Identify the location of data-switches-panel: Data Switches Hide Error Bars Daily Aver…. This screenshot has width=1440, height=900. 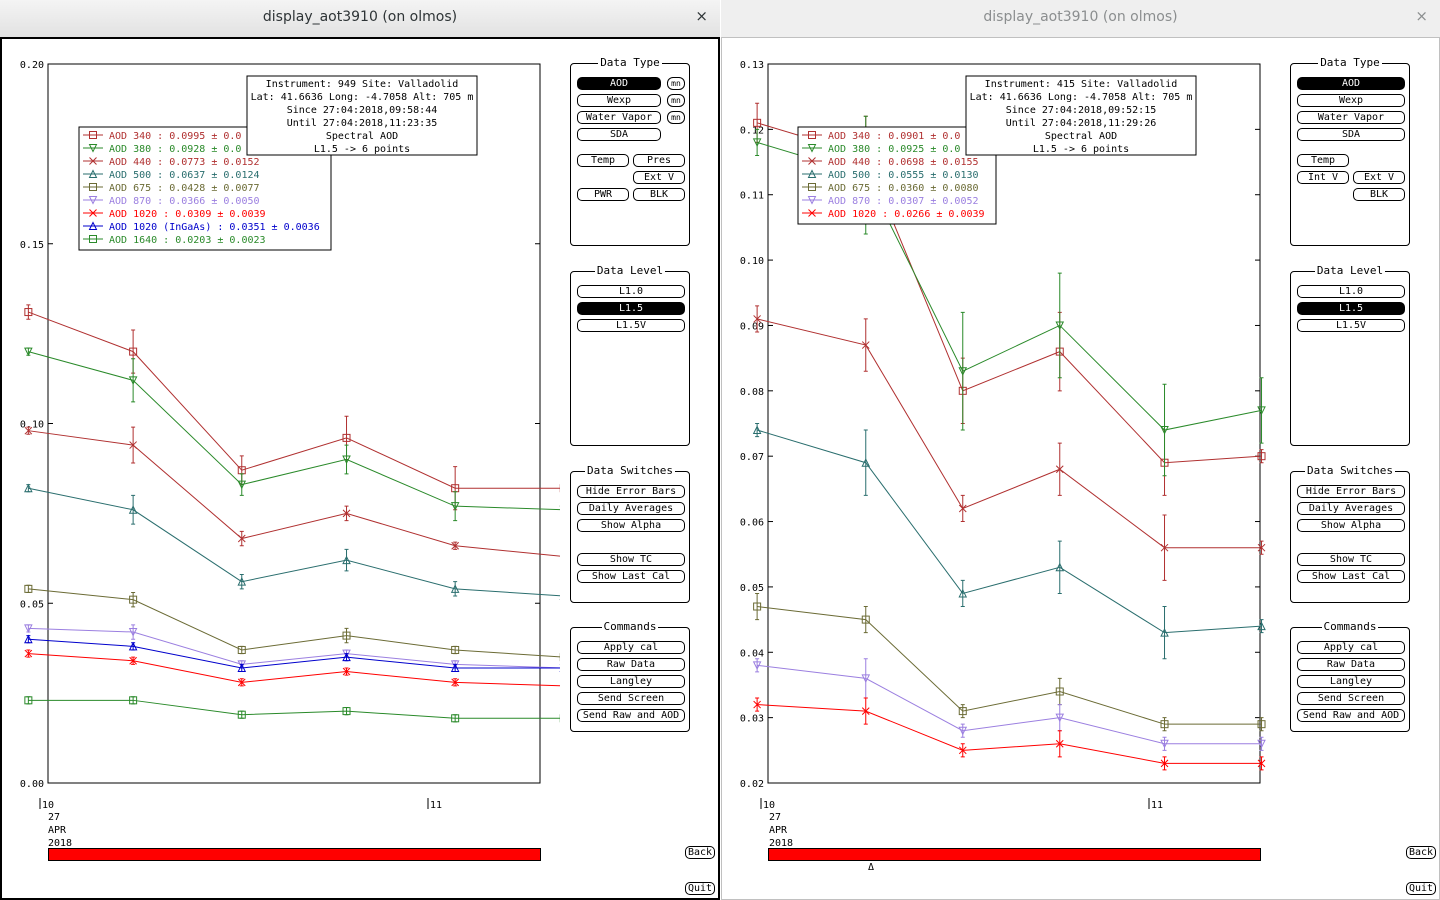
(1350, 533).